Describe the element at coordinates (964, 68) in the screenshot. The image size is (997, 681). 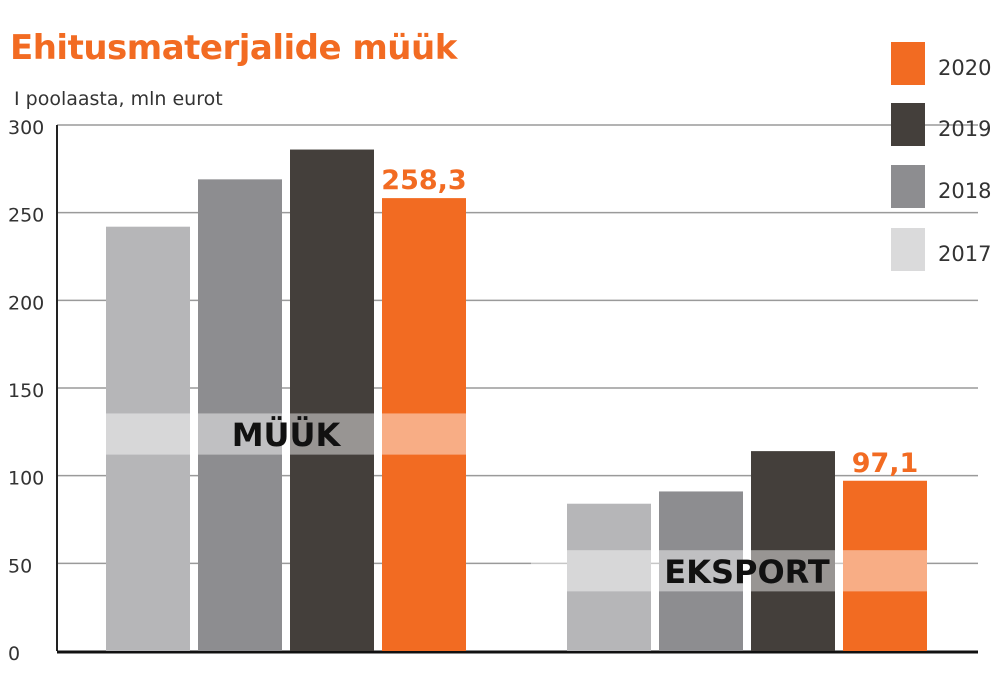
I see `legend-label-2020: 2020` at that location.